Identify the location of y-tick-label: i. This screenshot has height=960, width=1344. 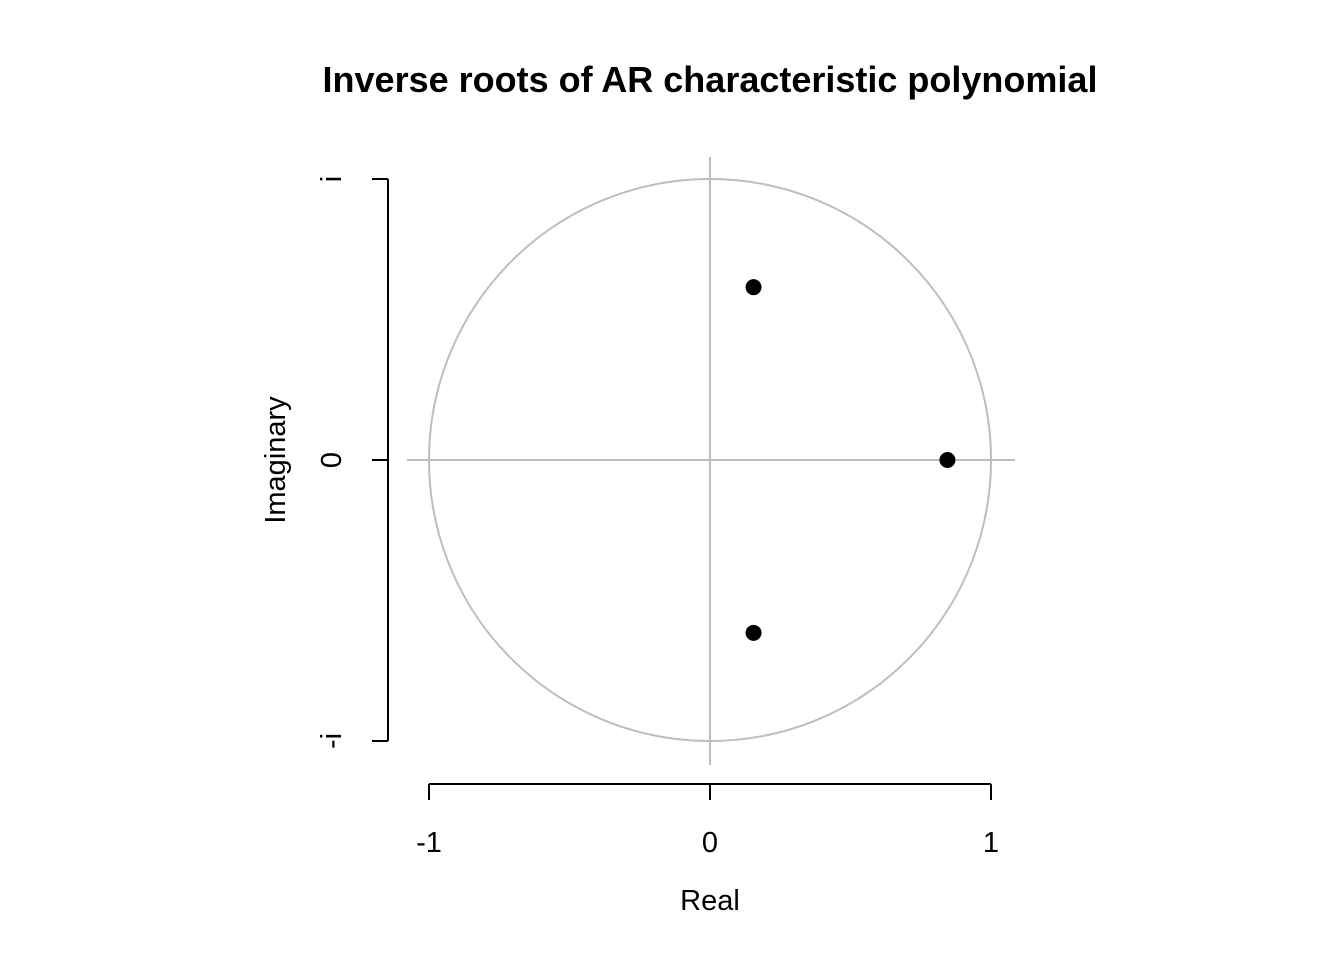
(332, 179).